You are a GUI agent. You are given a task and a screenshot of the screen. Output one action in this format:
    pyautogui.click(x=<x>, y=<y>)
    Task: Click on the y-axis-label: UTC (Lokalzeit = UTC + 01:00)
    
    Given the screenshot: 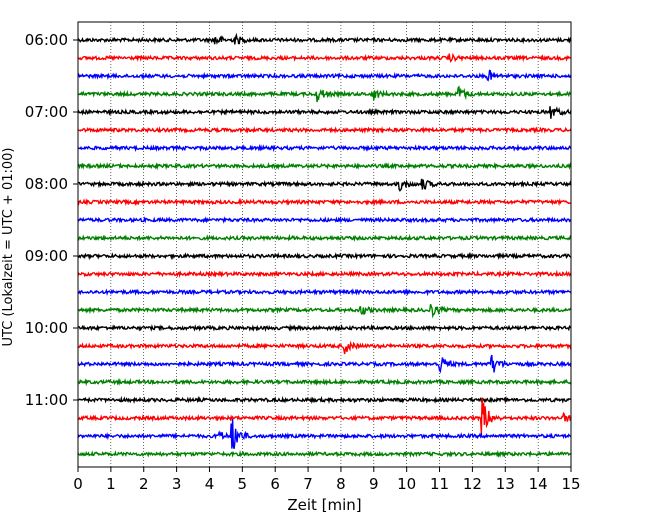 What is the action you would take?
    pyautogui.click(x=8, y=247)
    